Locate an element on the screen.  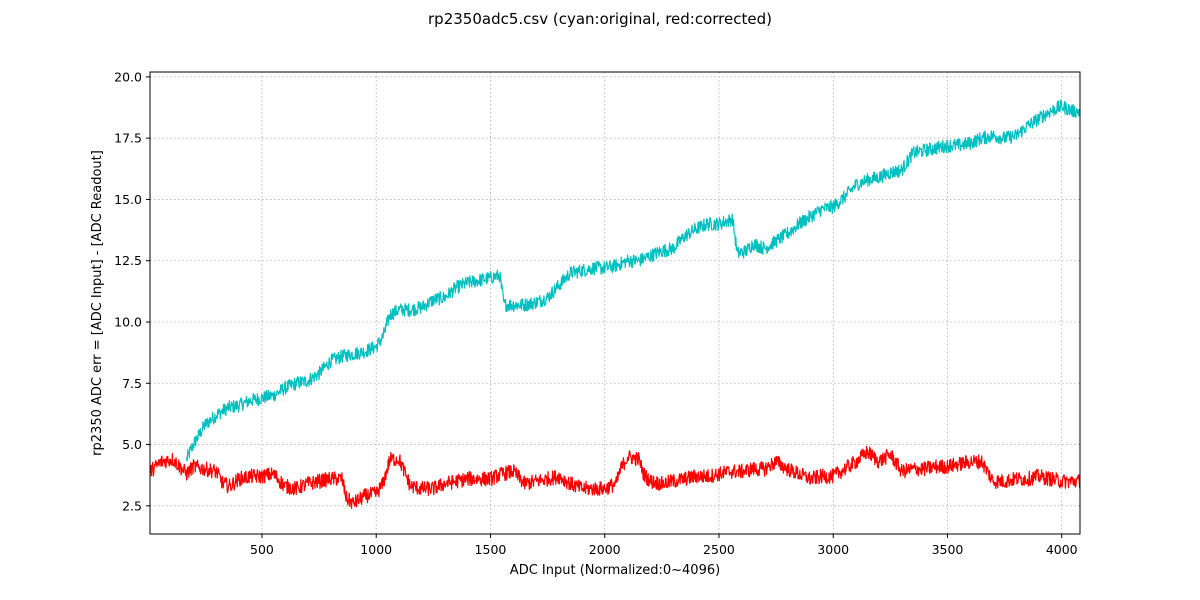
x-tick-label: 2500 is located at coordinates (719, 549).